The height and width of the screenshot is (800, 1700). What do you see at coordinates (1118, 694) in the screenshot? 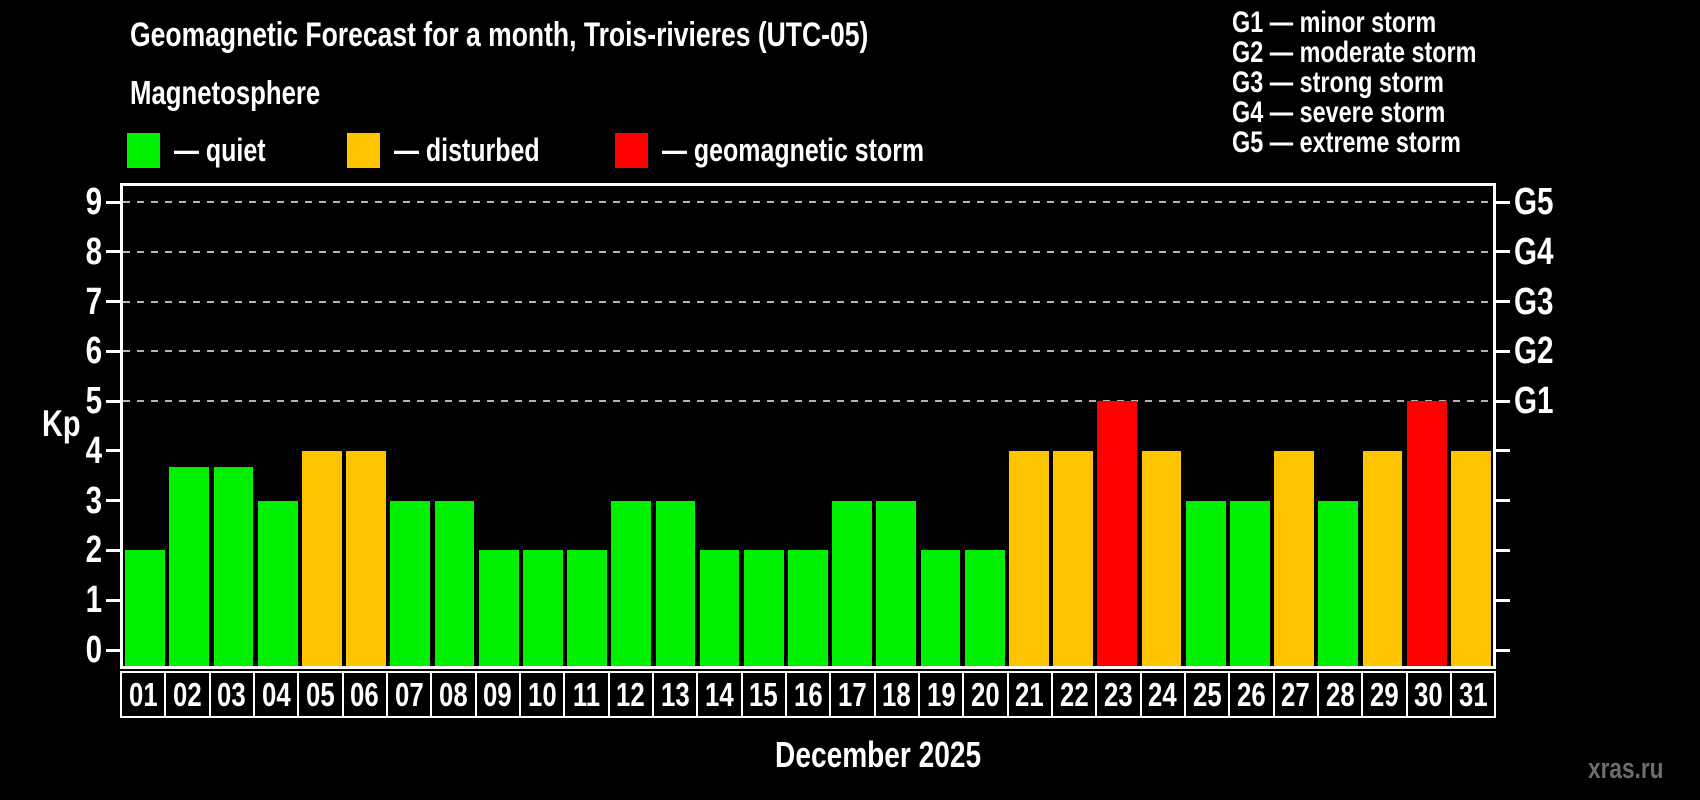
I see `day-cell-23: 23` at bounding box center [1118, 694].